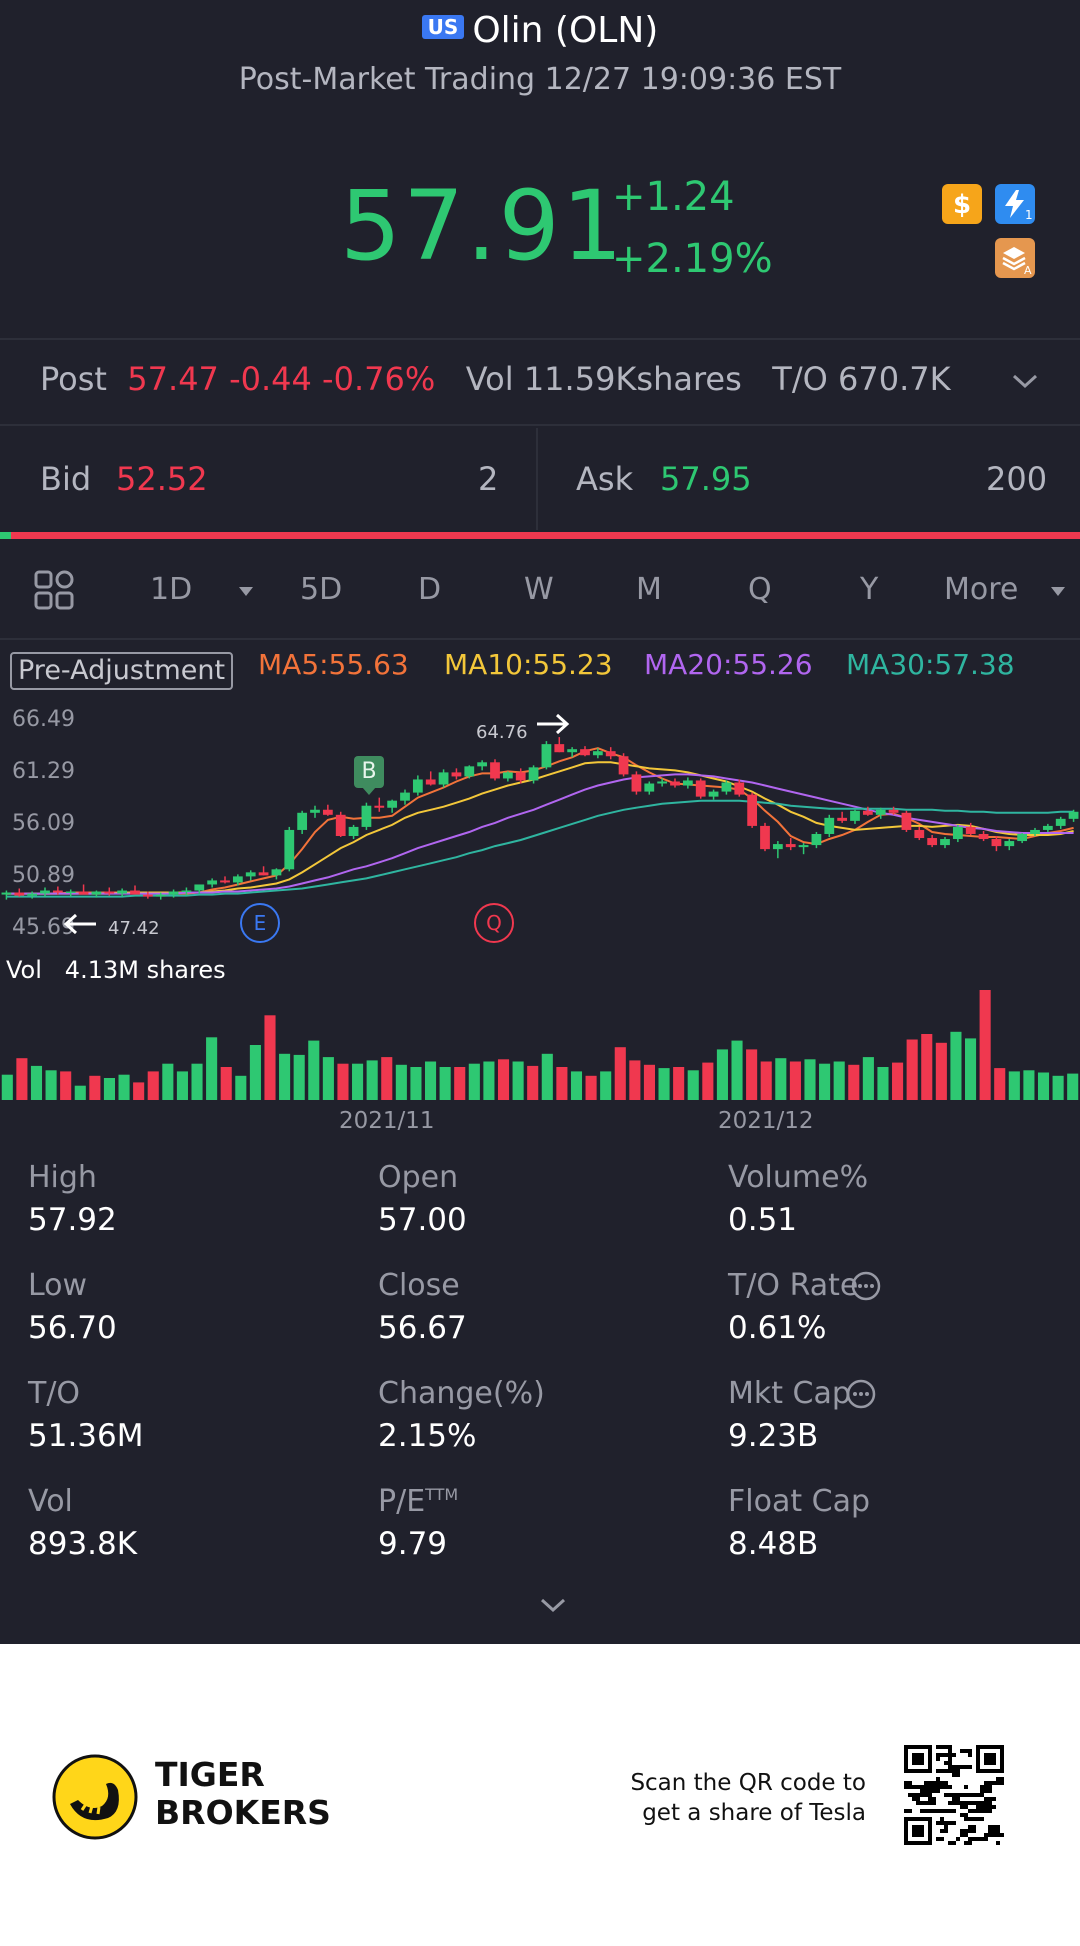 The height and width of the screenshot is (1946, 1080). Describe the element at coordinates (54, 1393) in the screenshot. I see `stat-to-label: T/O` at that location.